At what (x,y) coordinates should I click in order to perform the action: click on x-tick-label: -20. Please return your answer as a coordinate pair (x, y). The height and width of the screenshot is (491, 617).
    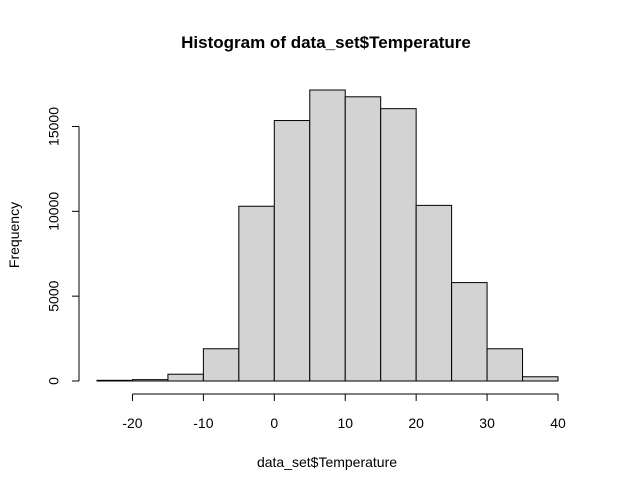
    Looking at the image, I should click on (132, 423).